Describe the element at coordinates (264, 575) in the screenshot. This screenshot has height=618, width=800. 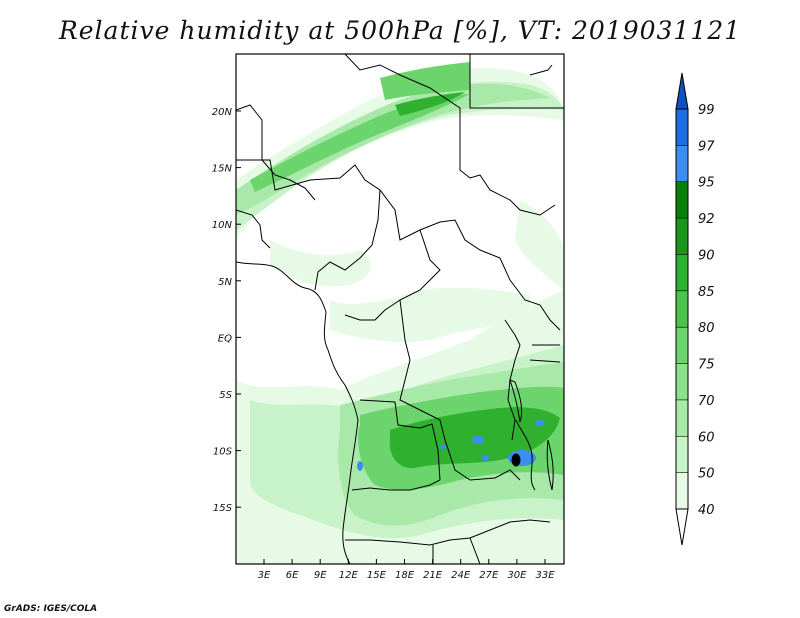
I see `lon-tick-label: 3E` at that location.